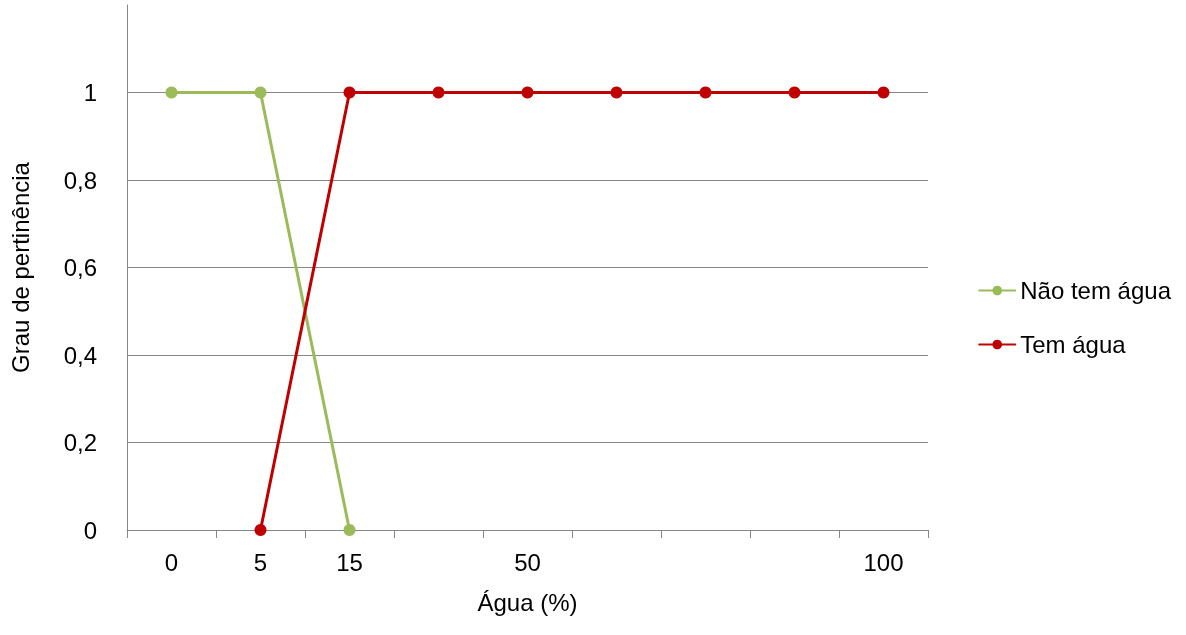  What do you see at coordinates (20, 267) in the screenshot?
I see `y-axis-title: Grau de pertinência` at bounding box center [20, 267].